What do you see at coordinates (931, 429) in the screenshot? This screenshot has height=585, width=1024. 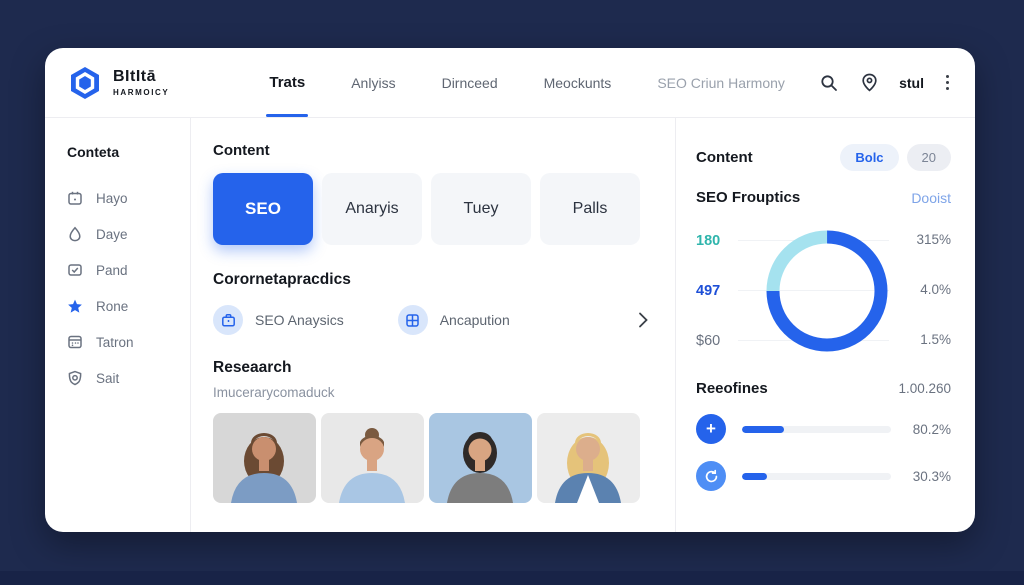 I see `progress-percent: 80.2%` at bounding box center [931, 429].